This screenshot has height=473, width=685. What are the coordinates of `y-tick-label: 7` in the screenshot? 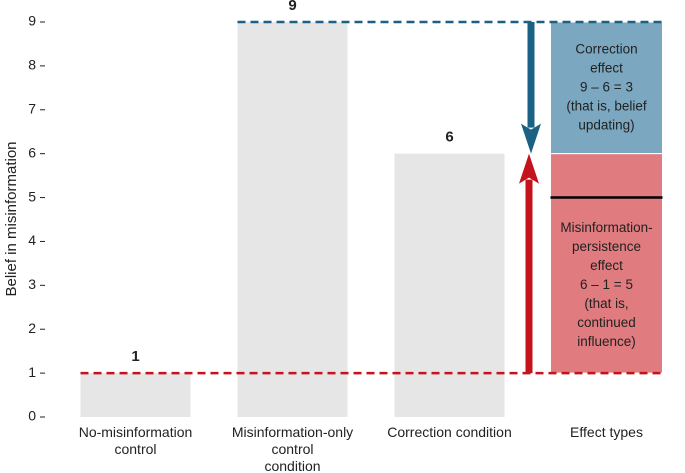 It's located at (32, 108).